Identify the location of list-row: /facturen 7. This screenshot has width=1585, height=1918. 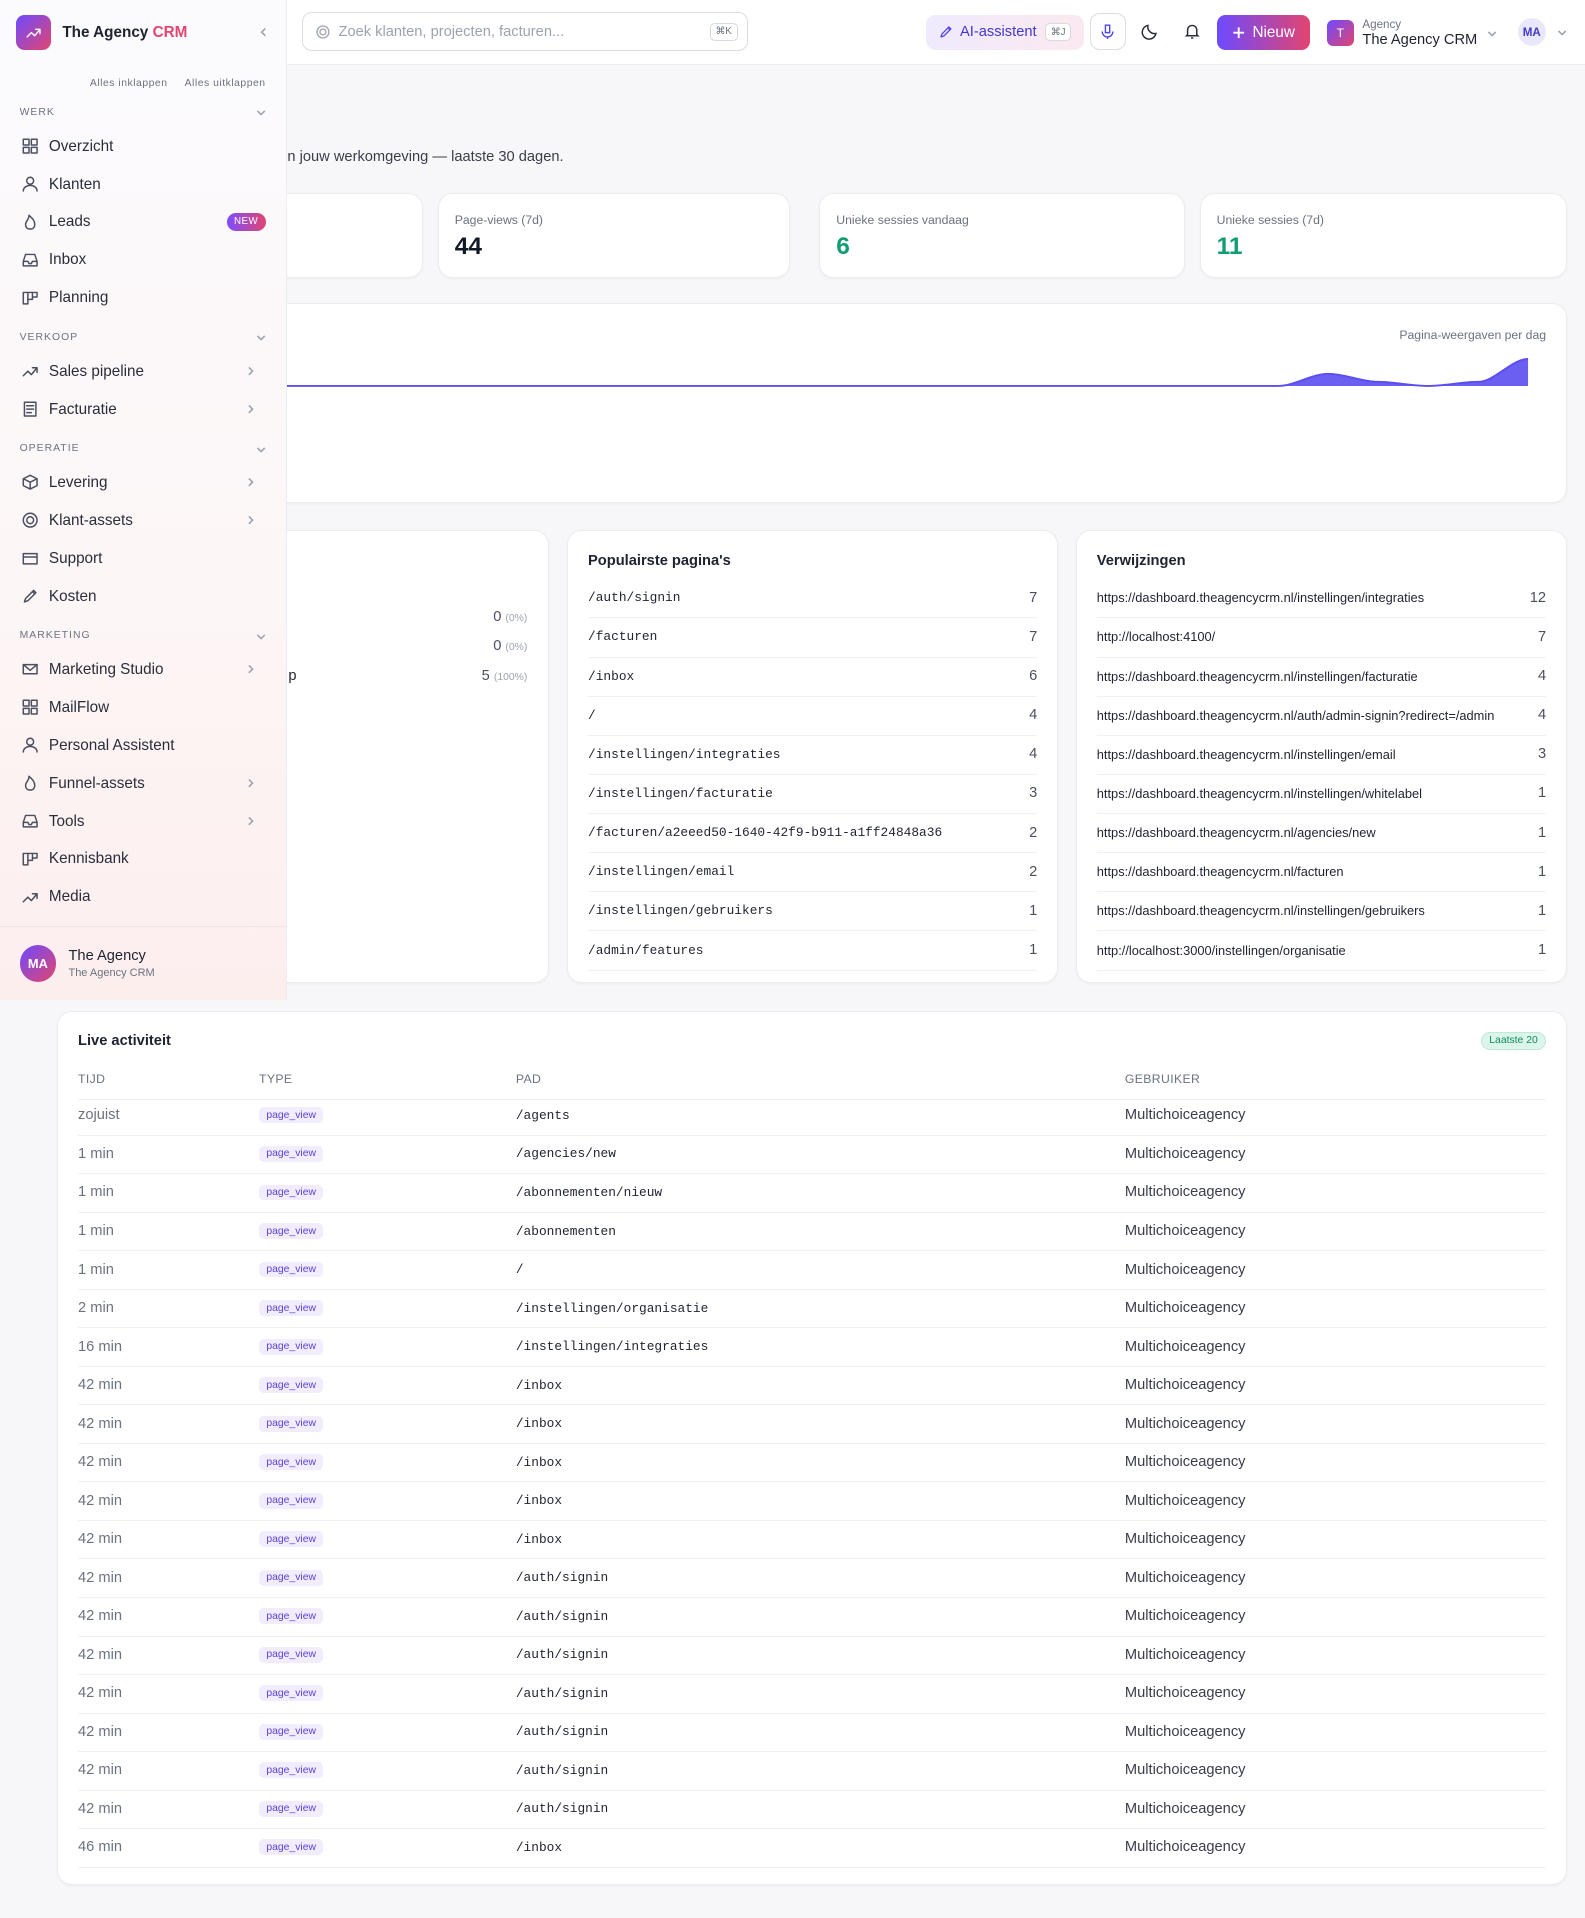
(813, 637).